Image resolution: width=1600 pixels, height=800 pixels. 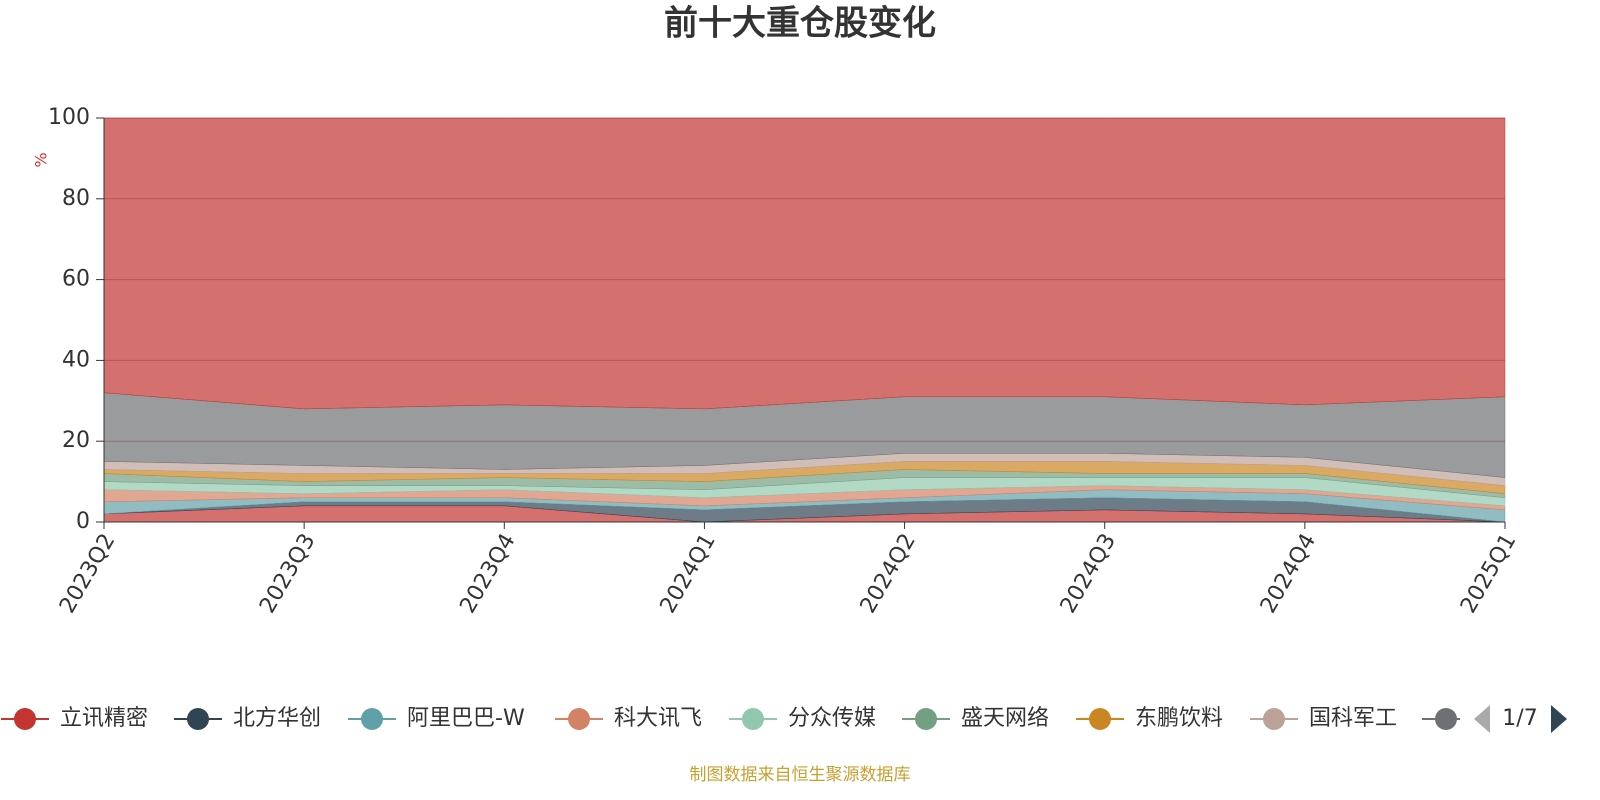 What do you see at coordinates (69, 117) in the screenshot?
I see `y-tick-label: 100` at bounding box center [69, 117].